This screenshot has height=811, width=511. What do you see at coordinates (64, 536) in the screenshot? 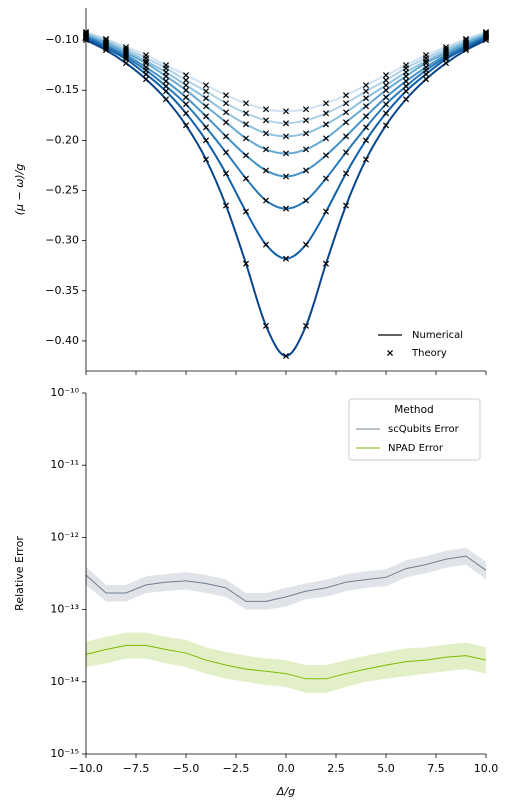
I see `y-tick-label: 10⁻¹²` at bounding box center [64, 536].